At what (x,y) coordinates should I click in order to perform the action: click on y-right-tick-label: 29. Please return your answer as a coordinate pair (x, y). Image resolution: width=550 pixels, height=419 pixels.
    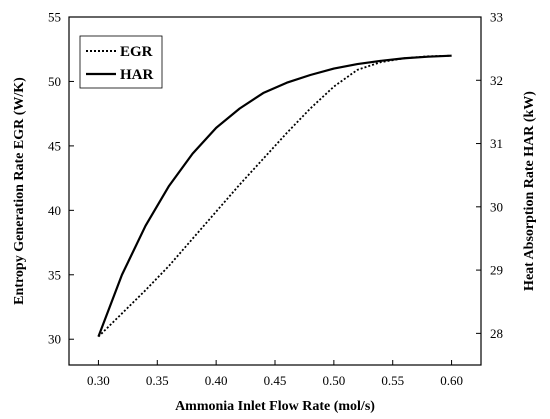
    Looking at the image, I should click on (496, 270).